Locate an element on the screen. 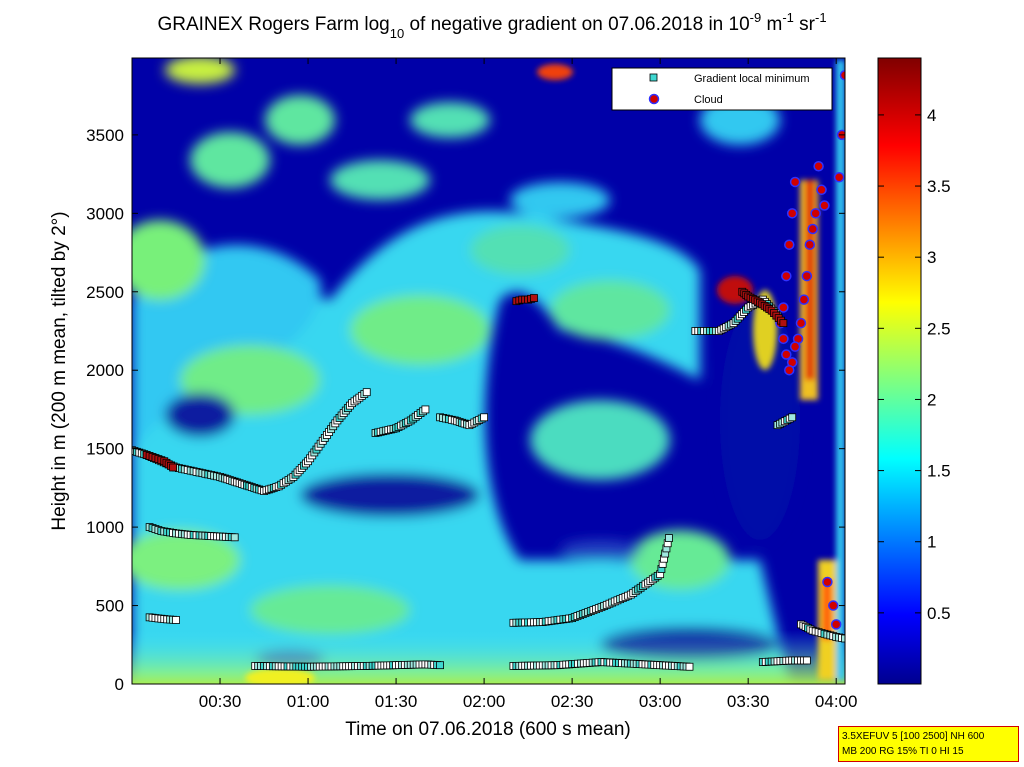 This screenshot has height=767, width=1024. colorbar-tick-label: 3 is located at coordinates (931, 257).